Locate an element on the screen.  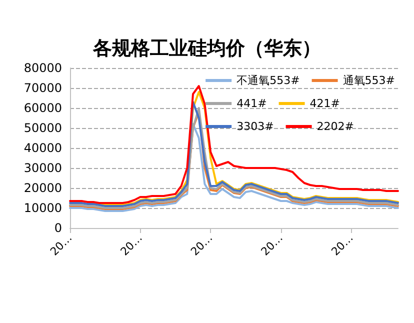
legend-label: 不通氧553# is located at coordinates (268, 80).